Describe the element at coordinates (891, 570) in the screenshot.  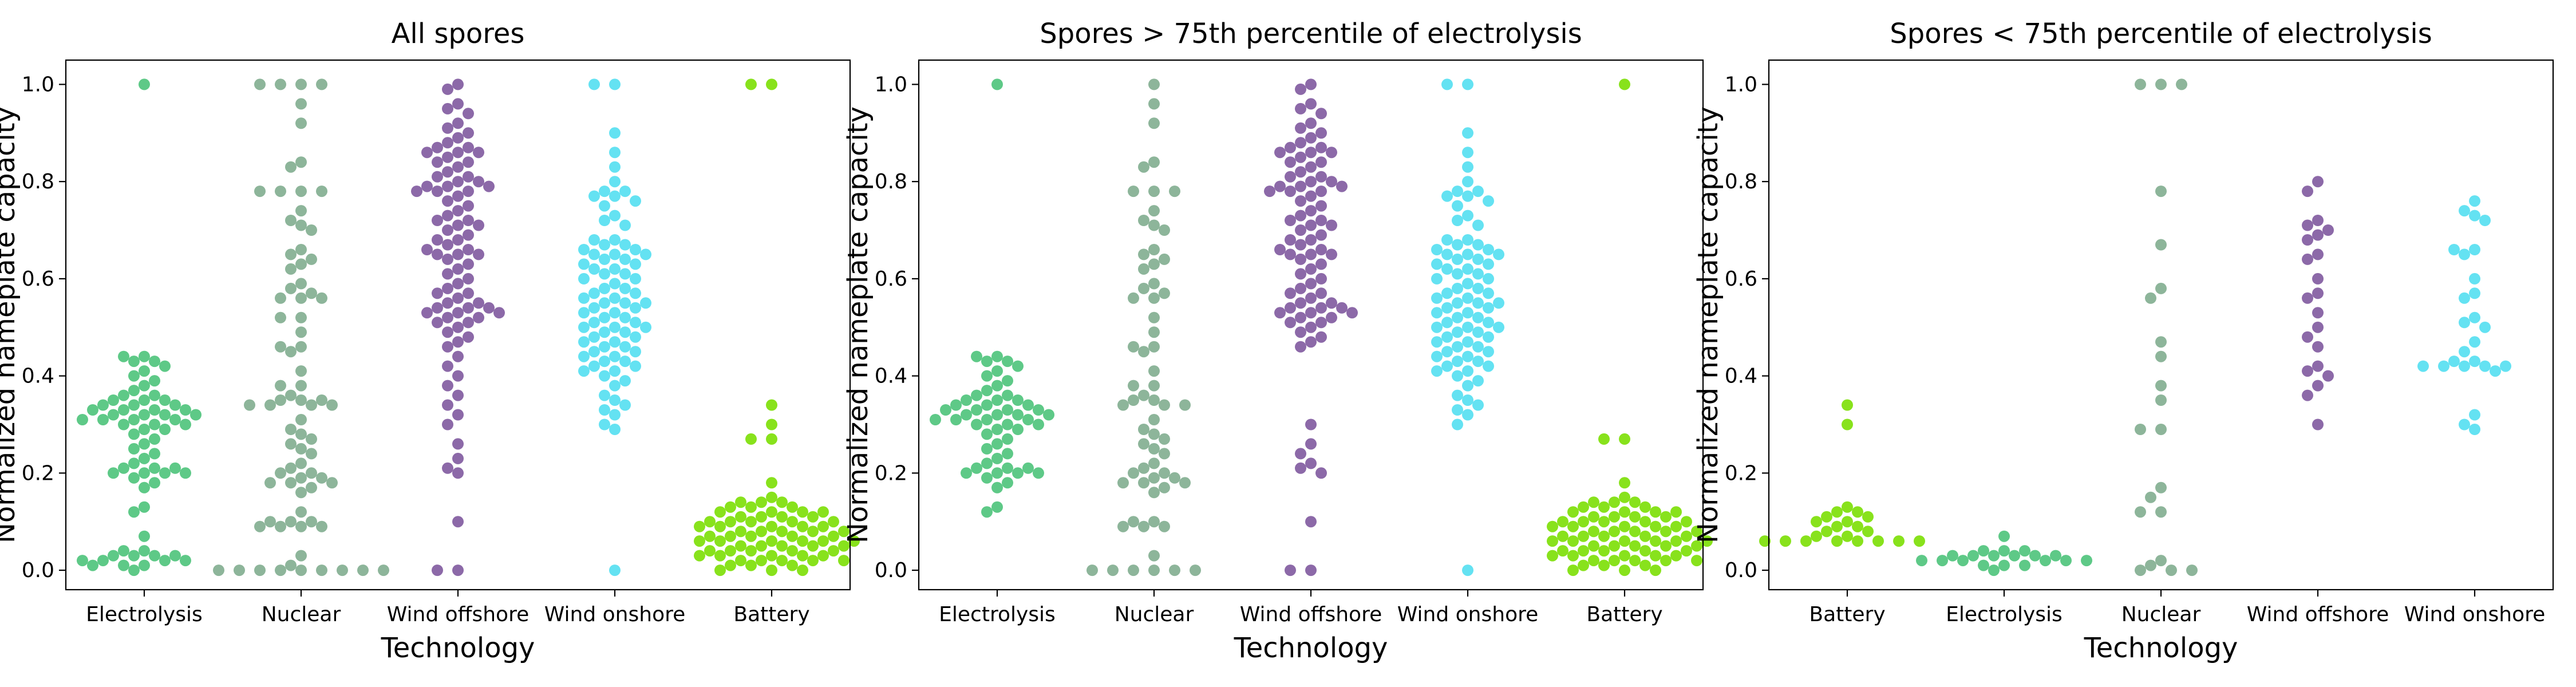
I see `y-tick-label: 0.0` at that location.